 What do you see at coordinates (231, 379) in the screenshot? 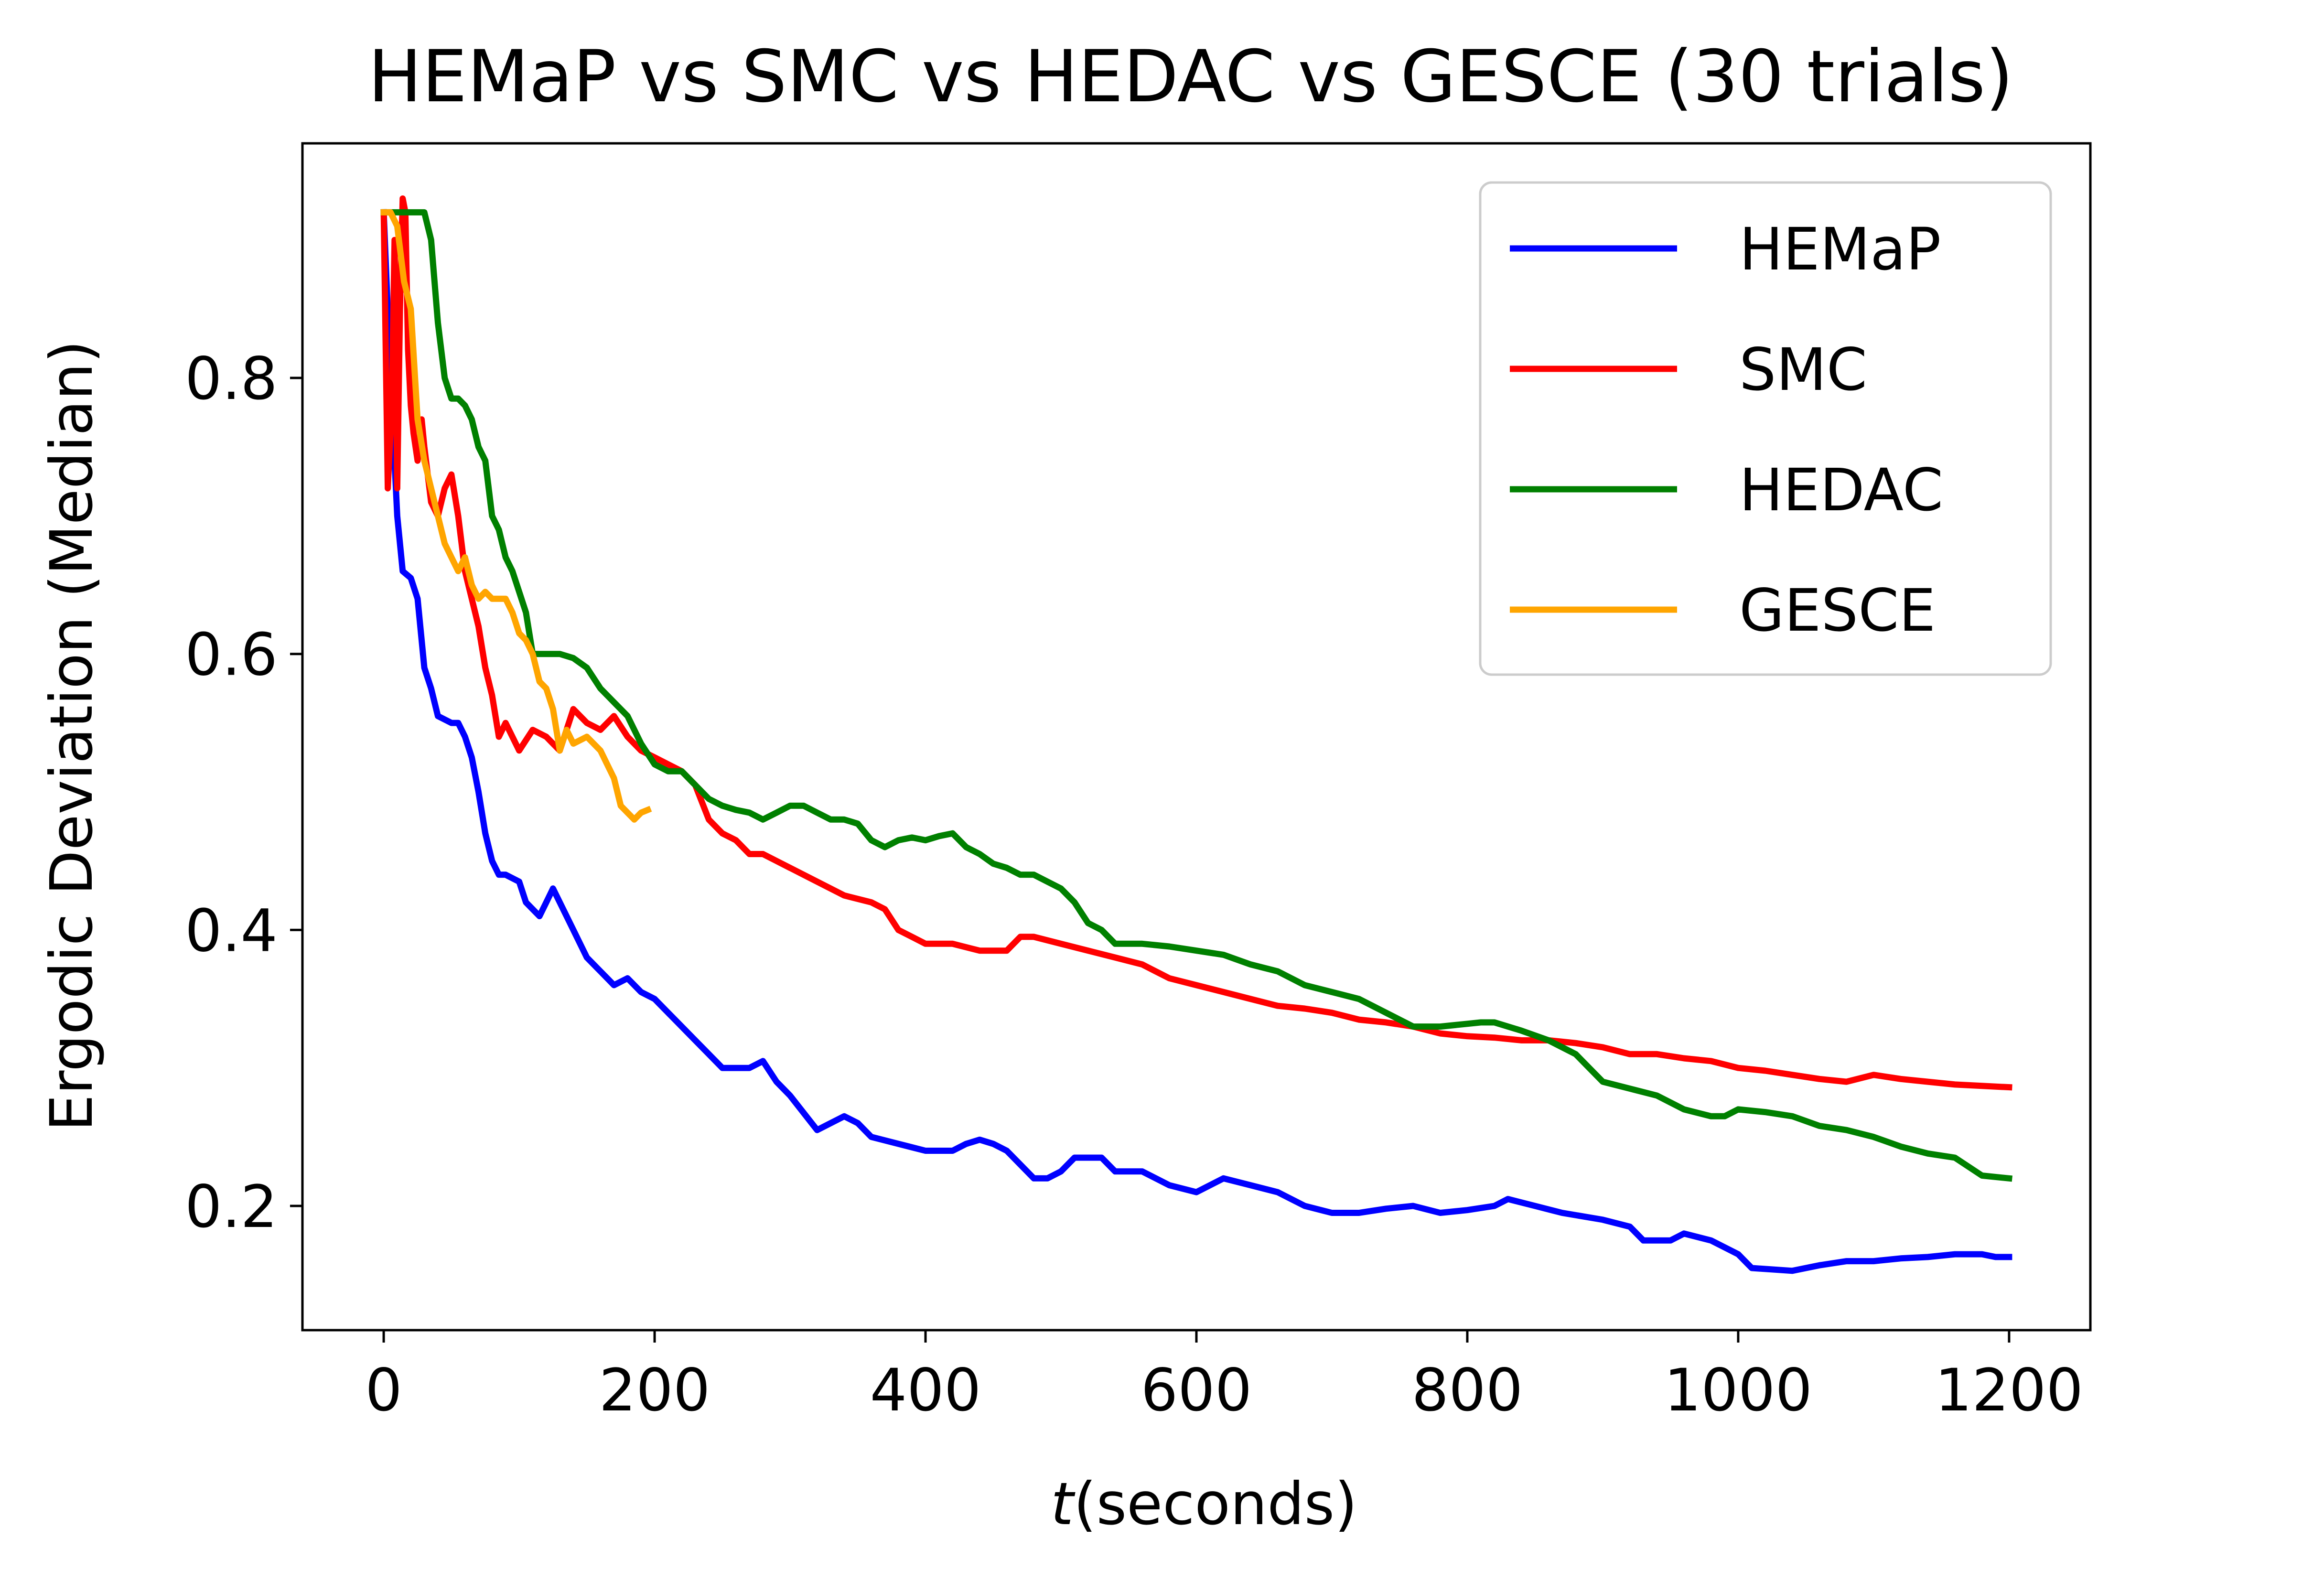
I see `y-tick-label: 0.8` at bounding box center [231, 379].